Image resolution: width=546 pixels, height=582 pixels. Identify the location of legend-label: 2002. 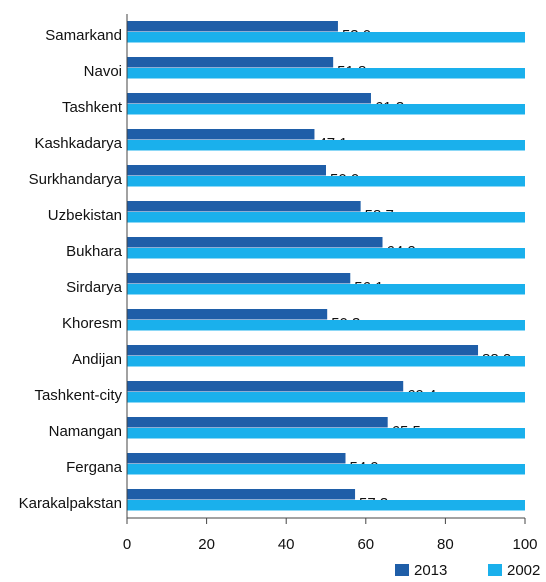
(523, 570).